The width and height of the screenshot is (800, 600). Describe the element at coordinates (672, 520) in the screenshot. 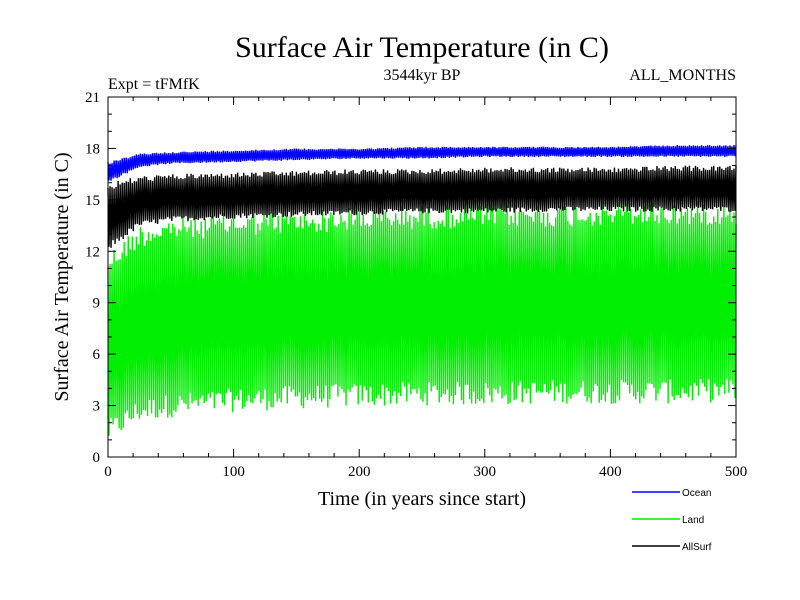

I see `legend: Ocean Land AllSurf` at that location.